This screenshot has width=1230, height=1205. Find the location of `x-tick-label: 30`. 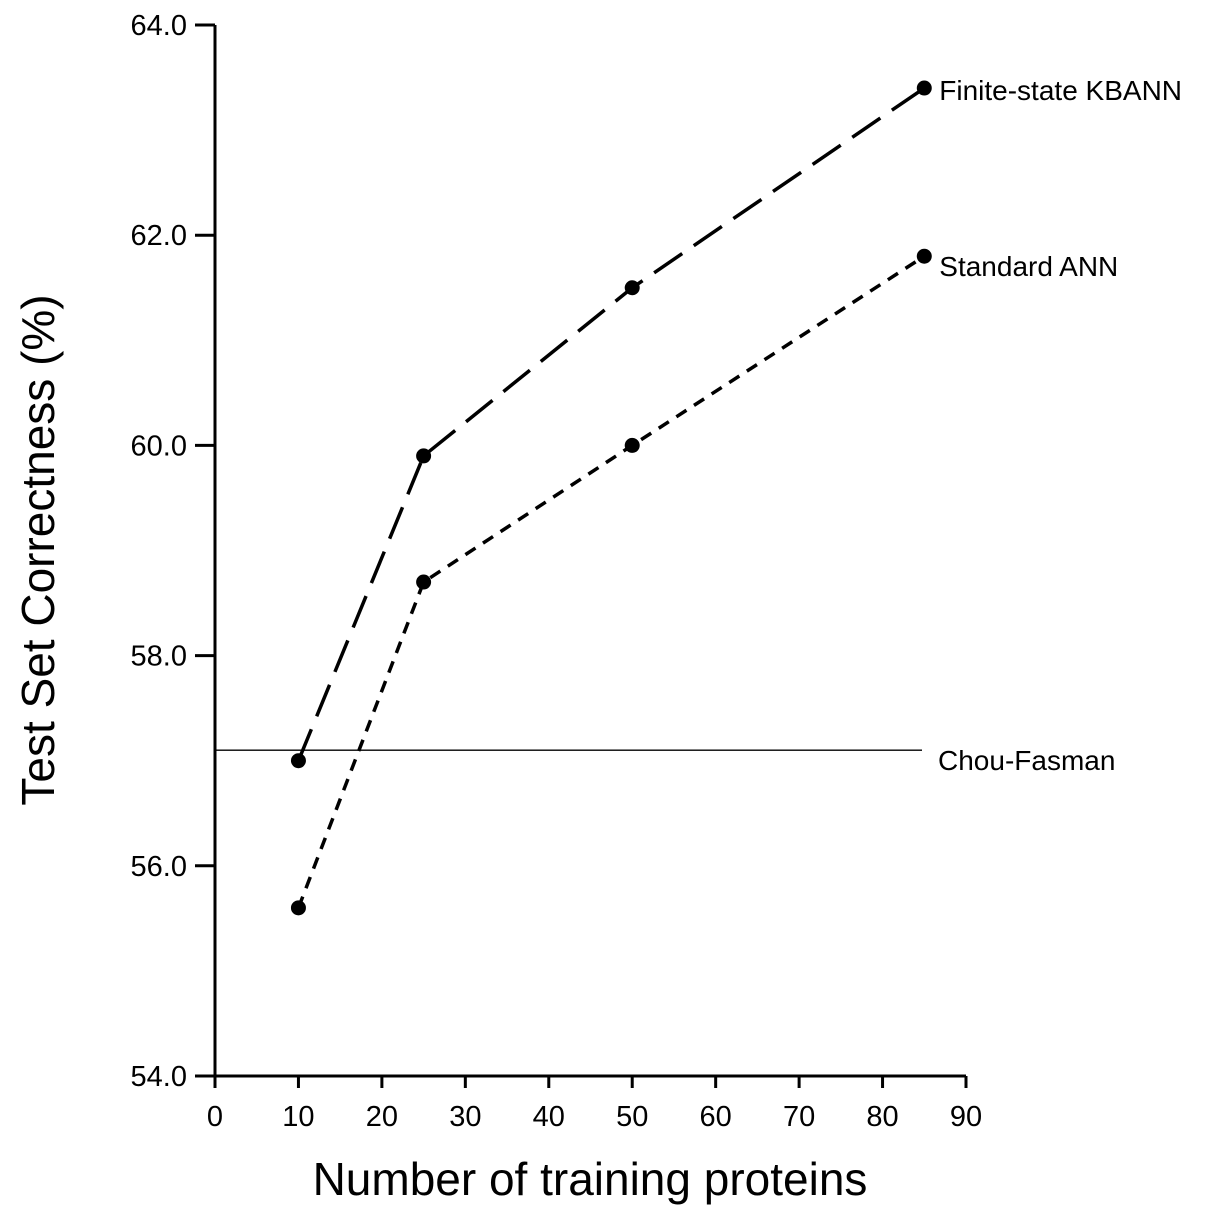

x-tick-label: 30 is located at coordinates (465, 1117).